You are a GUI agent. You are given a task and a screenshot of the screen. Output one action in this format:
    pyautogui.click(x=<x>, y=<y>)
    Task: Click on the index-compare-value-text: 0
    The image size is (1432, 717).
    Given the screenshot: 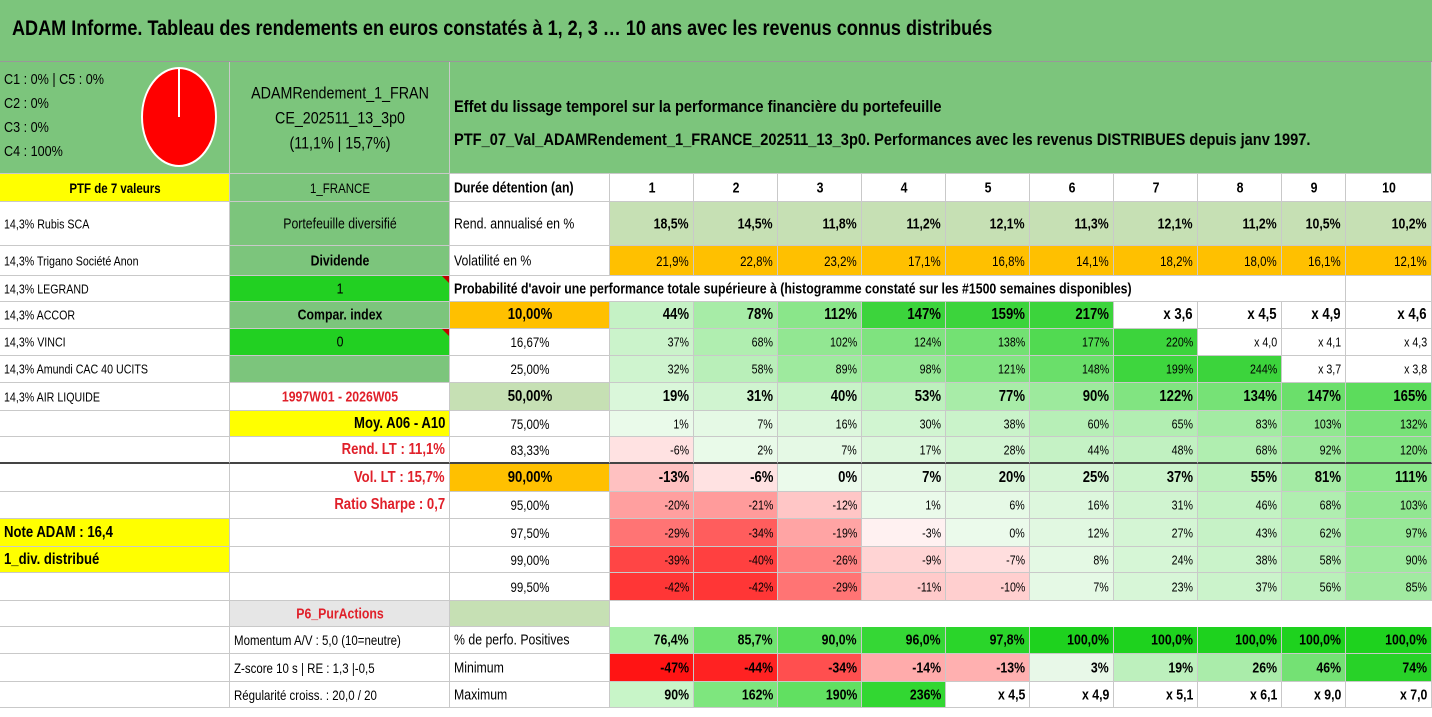 What is the action you would take?
    pyautogui.click(x=339, y=342)
    